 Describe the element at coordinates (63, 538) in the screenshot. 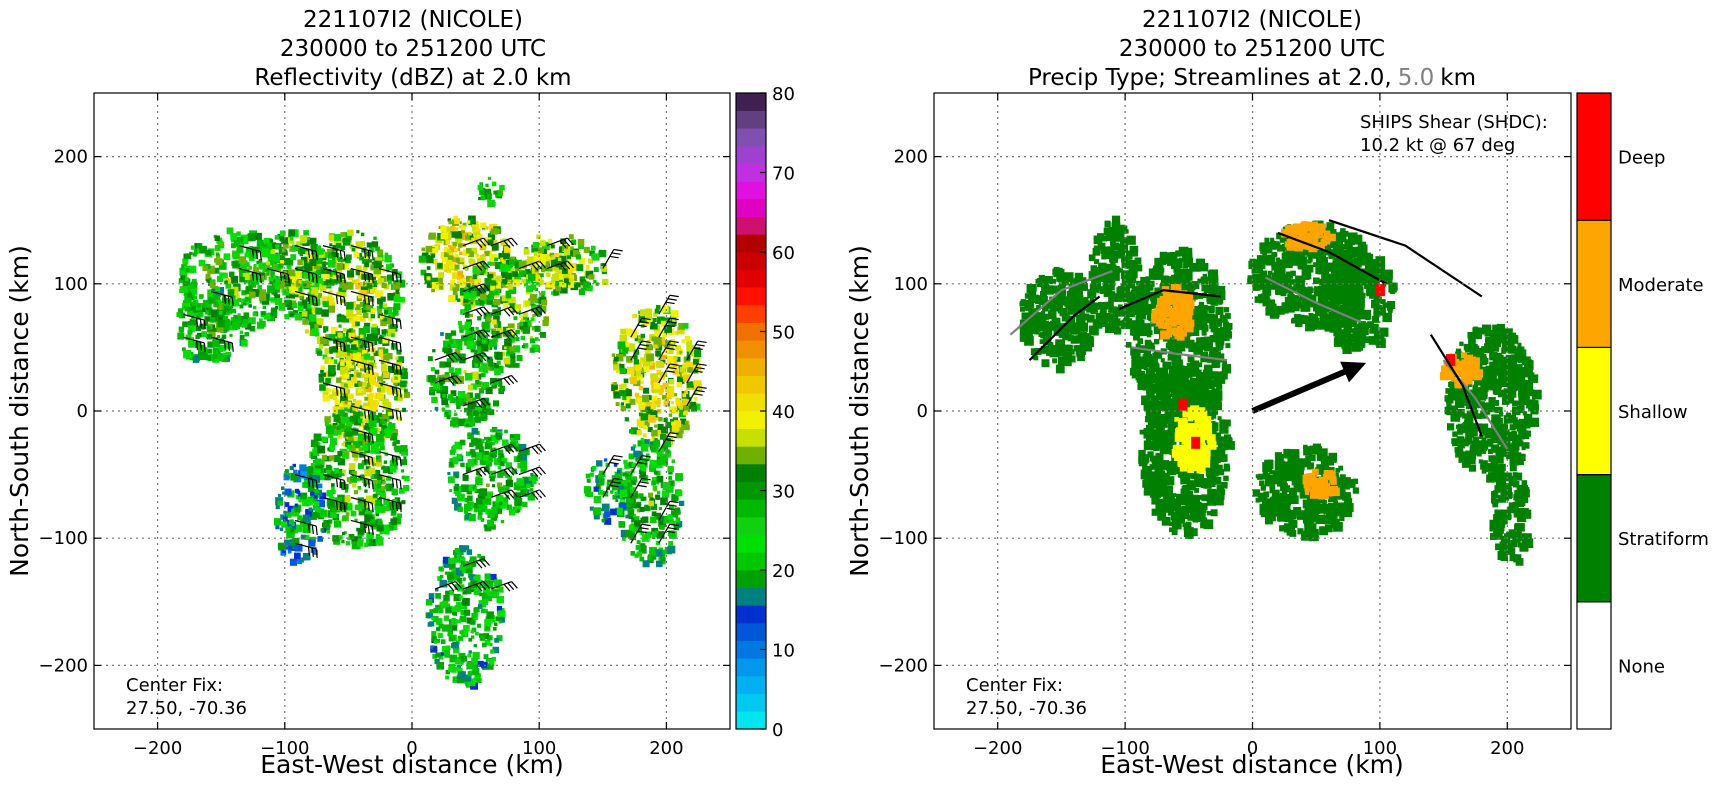

I see `reflectivity-y-tick-label: −100` at that location.